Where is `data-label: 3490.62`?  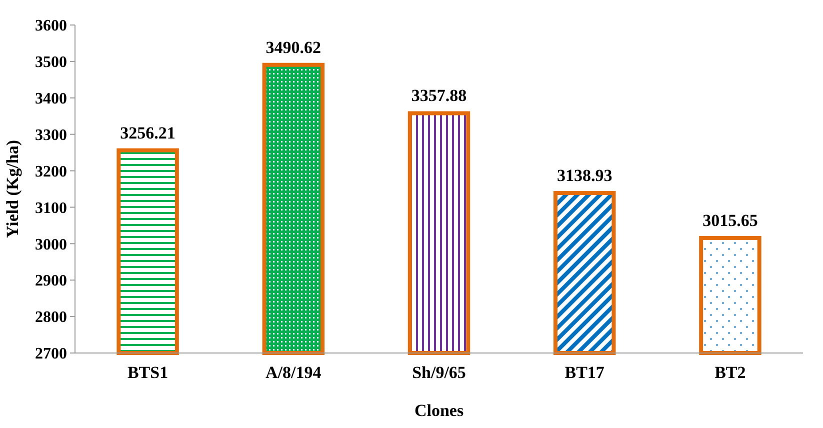 data-label: 3490.62 is located at coordinates (294, 47).